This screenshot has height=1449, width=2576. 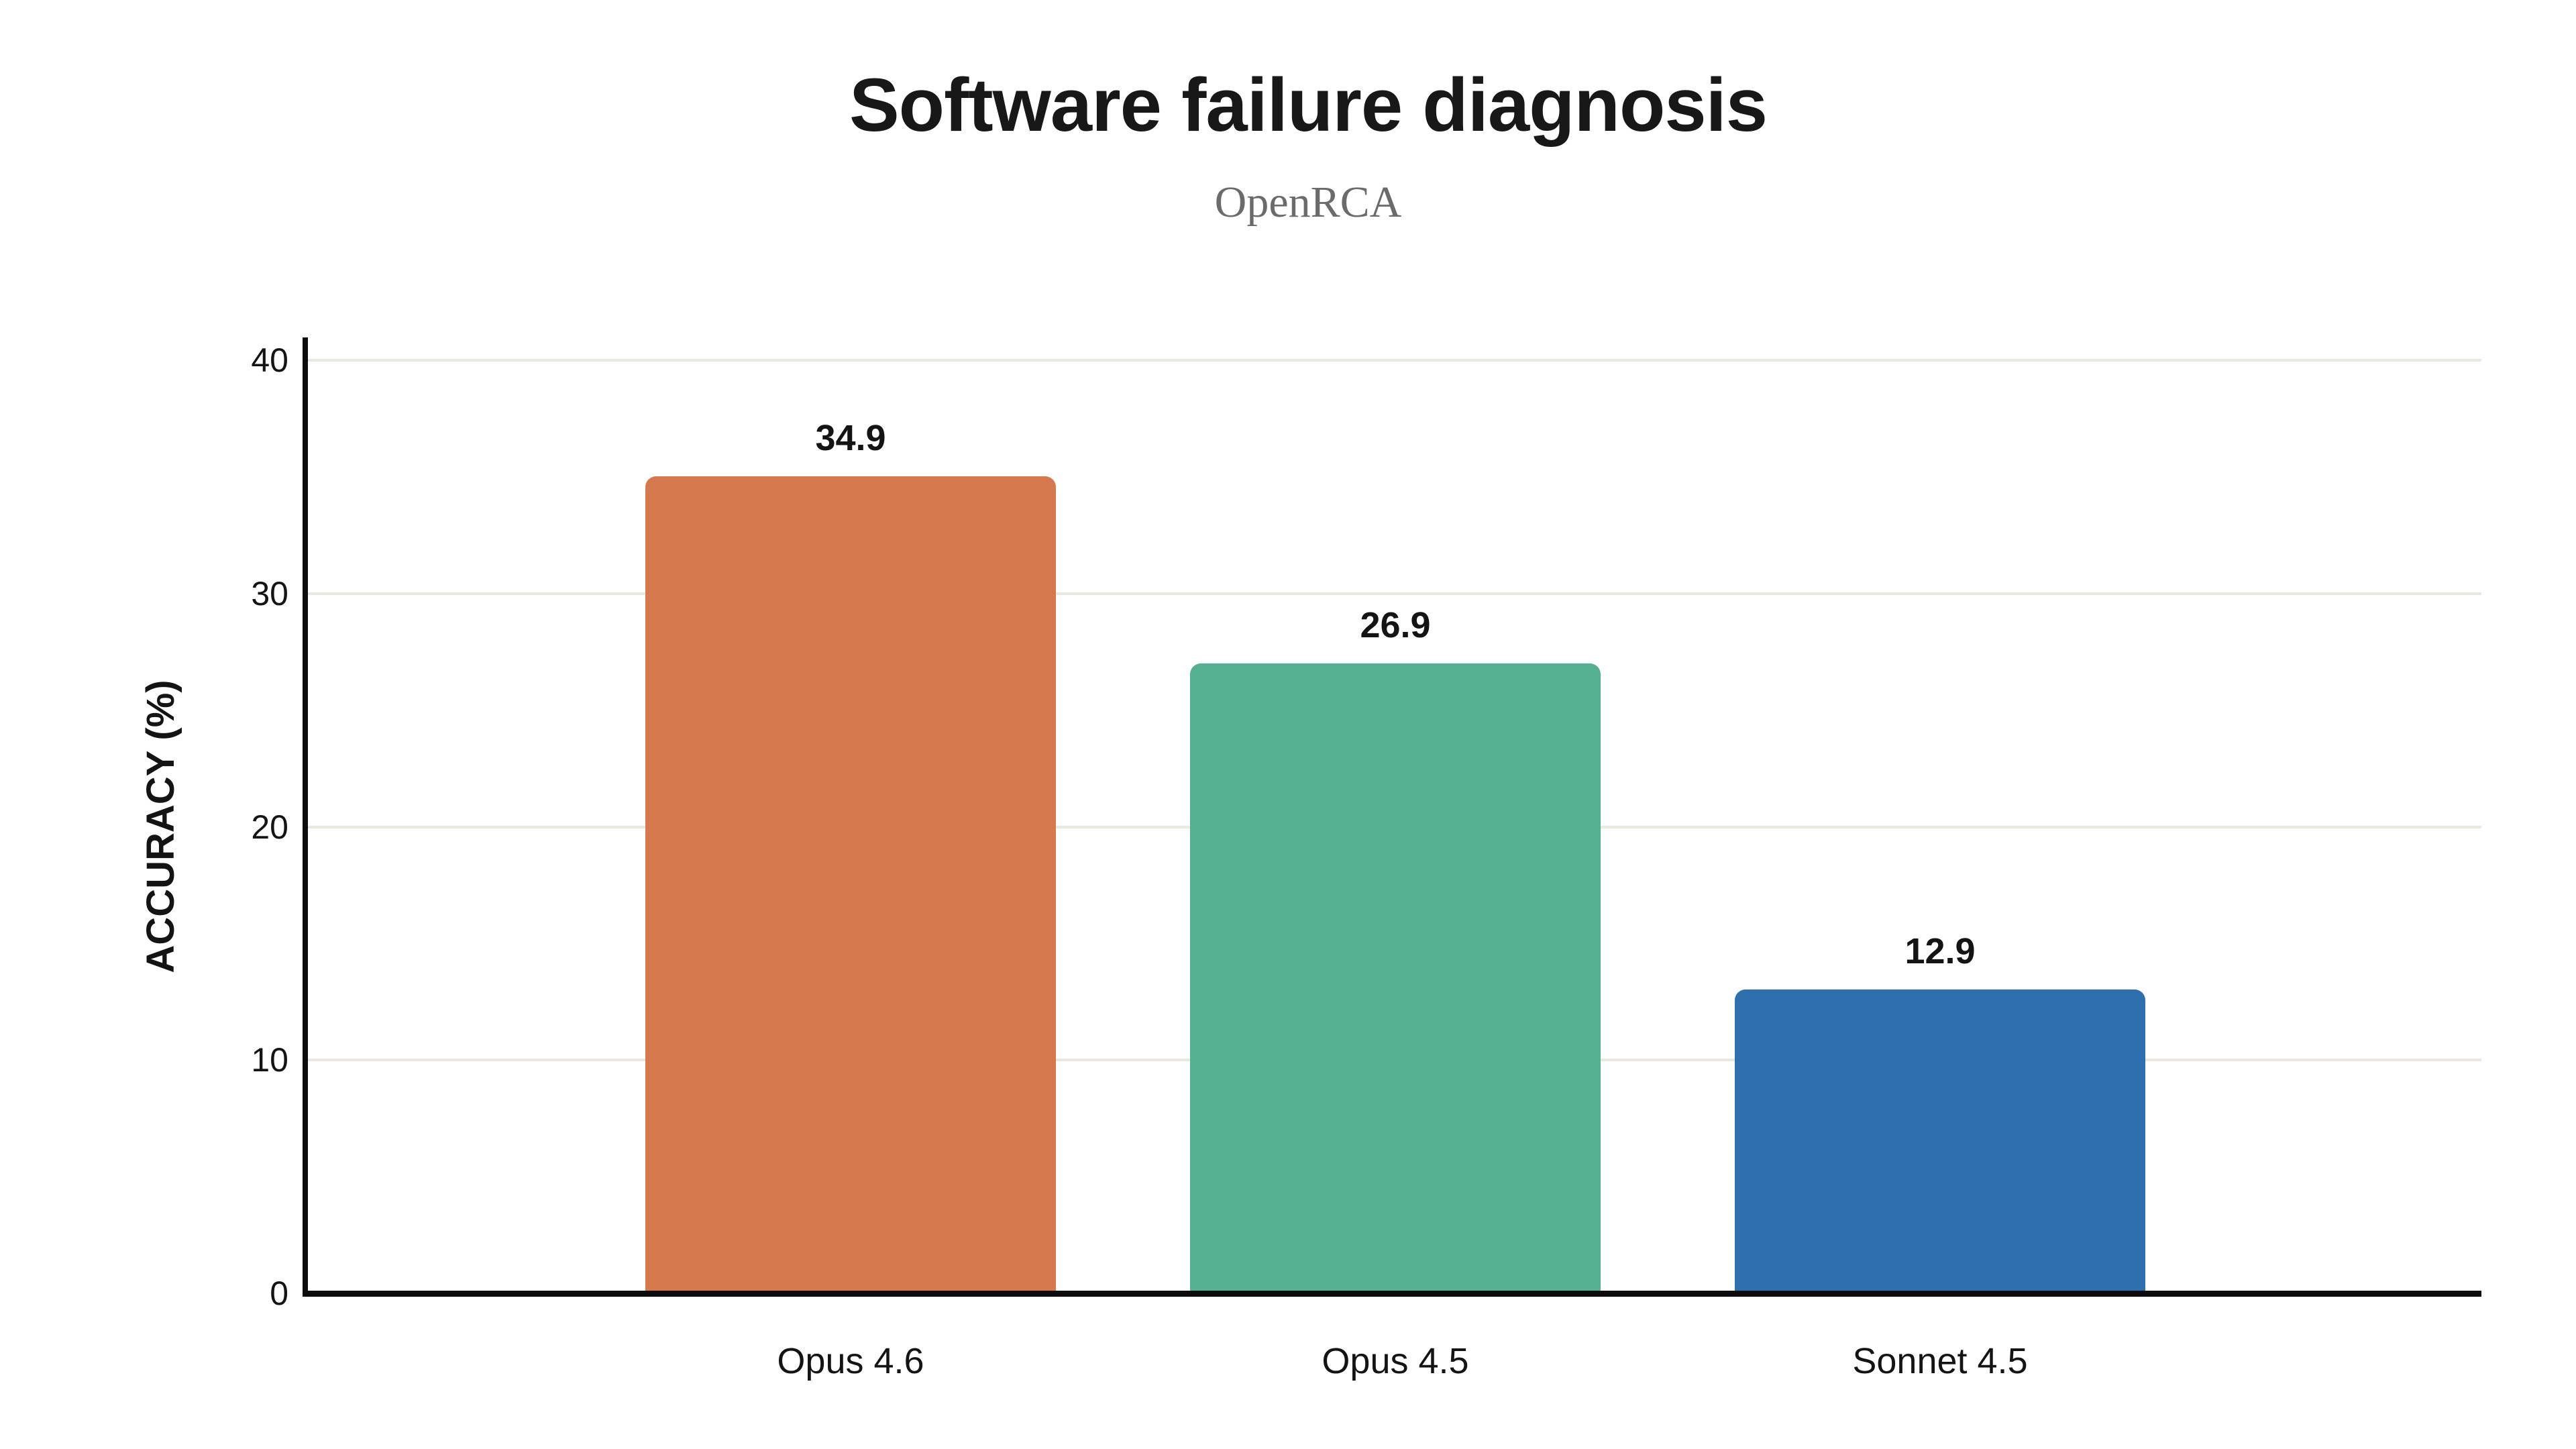 What do you see at coordinates (269, 827) in the screenshot?
I see `y-tick-label-20: 20` at bounding box center [269, 827].